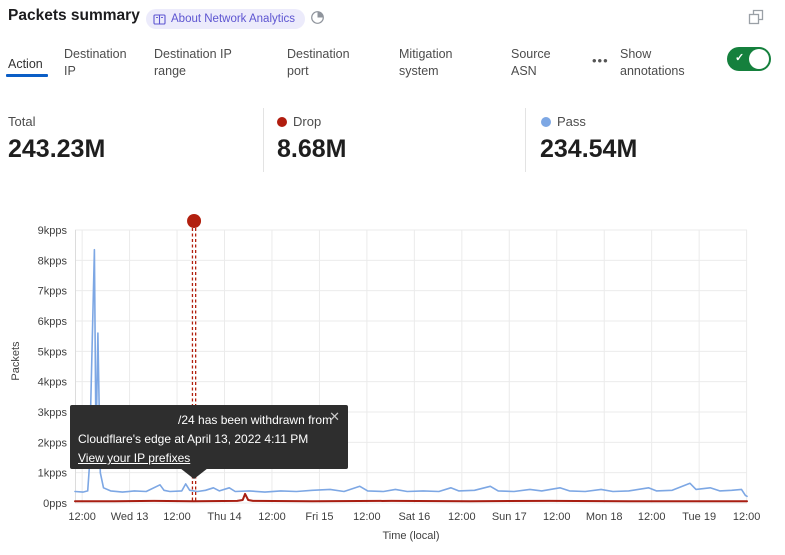 The image size is (785, 555). What do you see at coordinates (53, 261) in the screenshot?
I see `y-tick-label: 8kpps` at bounding box center [53, 261].